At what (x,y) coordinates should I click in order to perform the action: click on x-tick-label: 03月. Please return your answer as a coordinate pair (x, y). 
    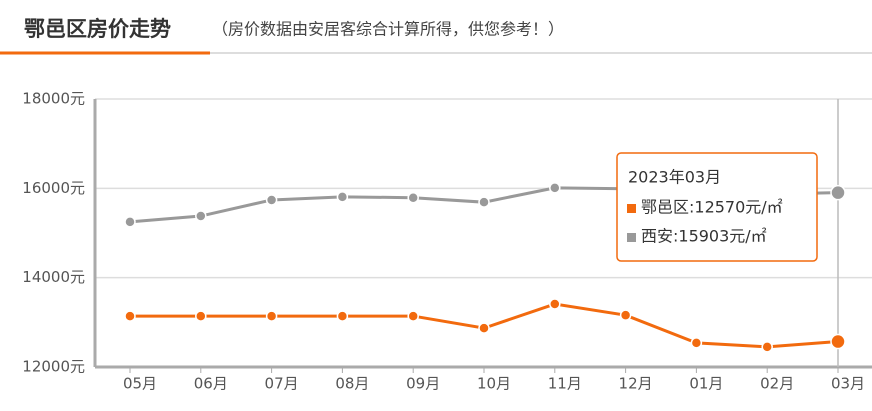
    Looking at the image, I should click on (848, 384).